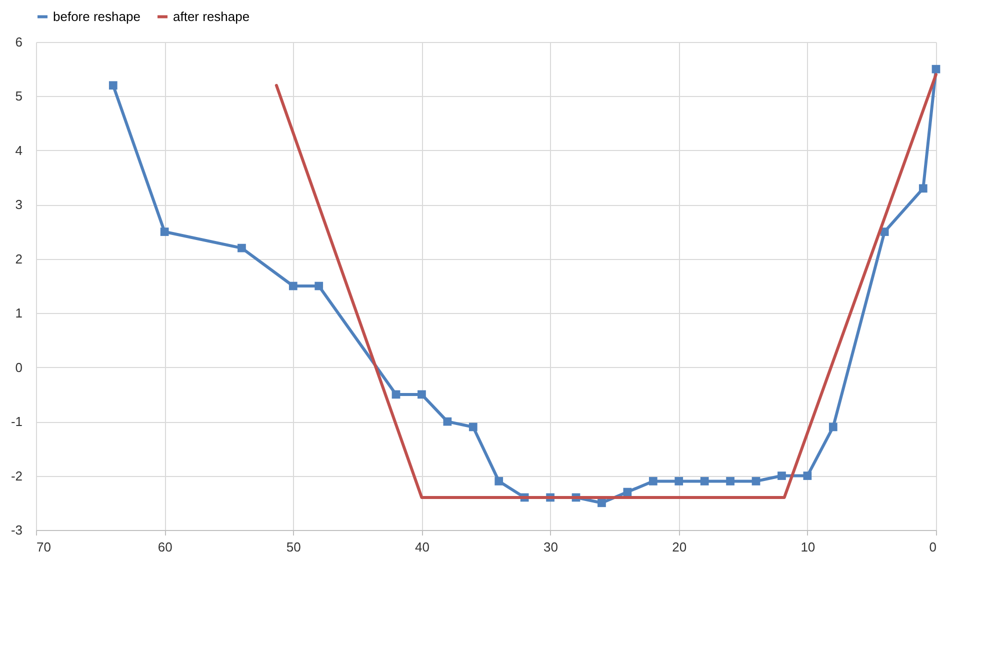 The width and height of the screenshot is (995, 652). Describe the element at coordinates (679, 547) in the screenshot. I see `x-tick-label: 20` at that location.